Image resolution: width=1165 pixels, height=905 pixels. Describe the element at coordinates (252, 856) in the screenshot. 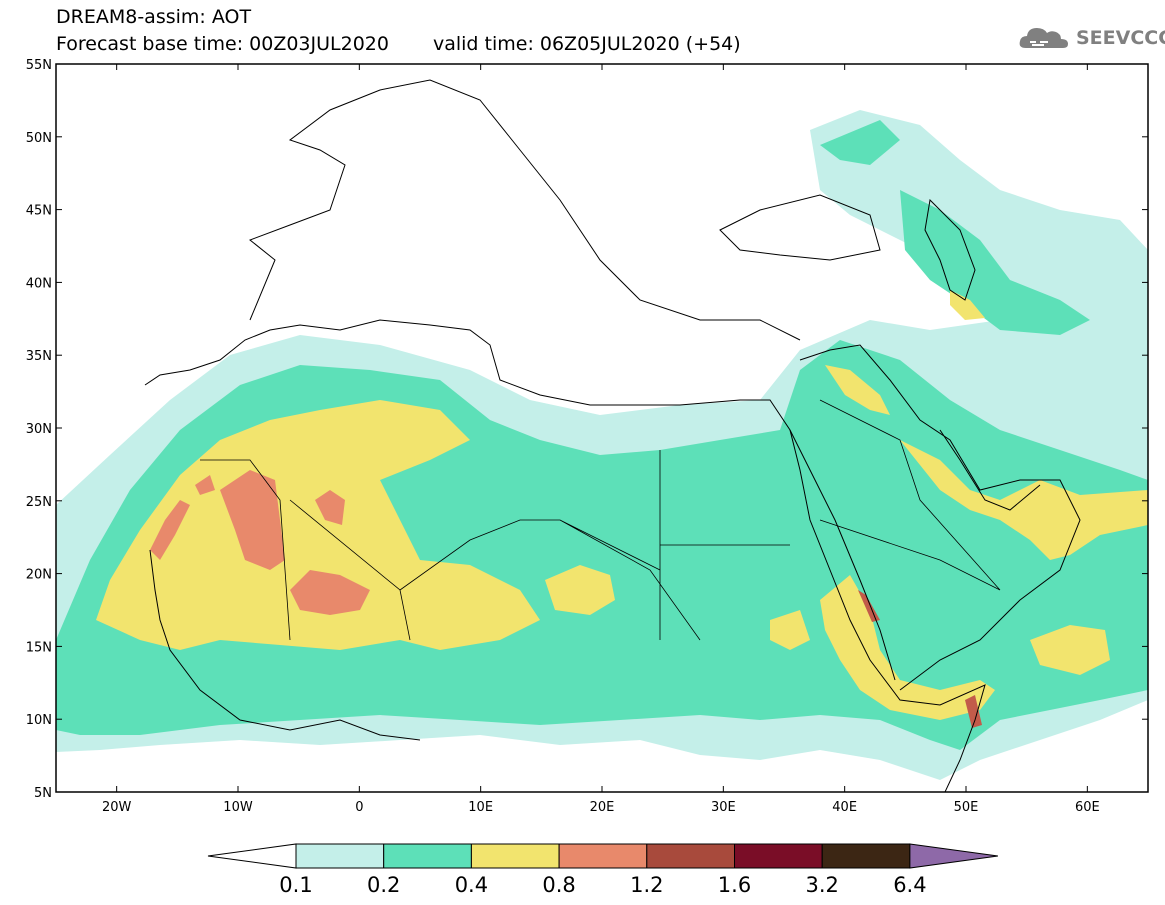

I see `colorbar-underflow-triangle` at that location.